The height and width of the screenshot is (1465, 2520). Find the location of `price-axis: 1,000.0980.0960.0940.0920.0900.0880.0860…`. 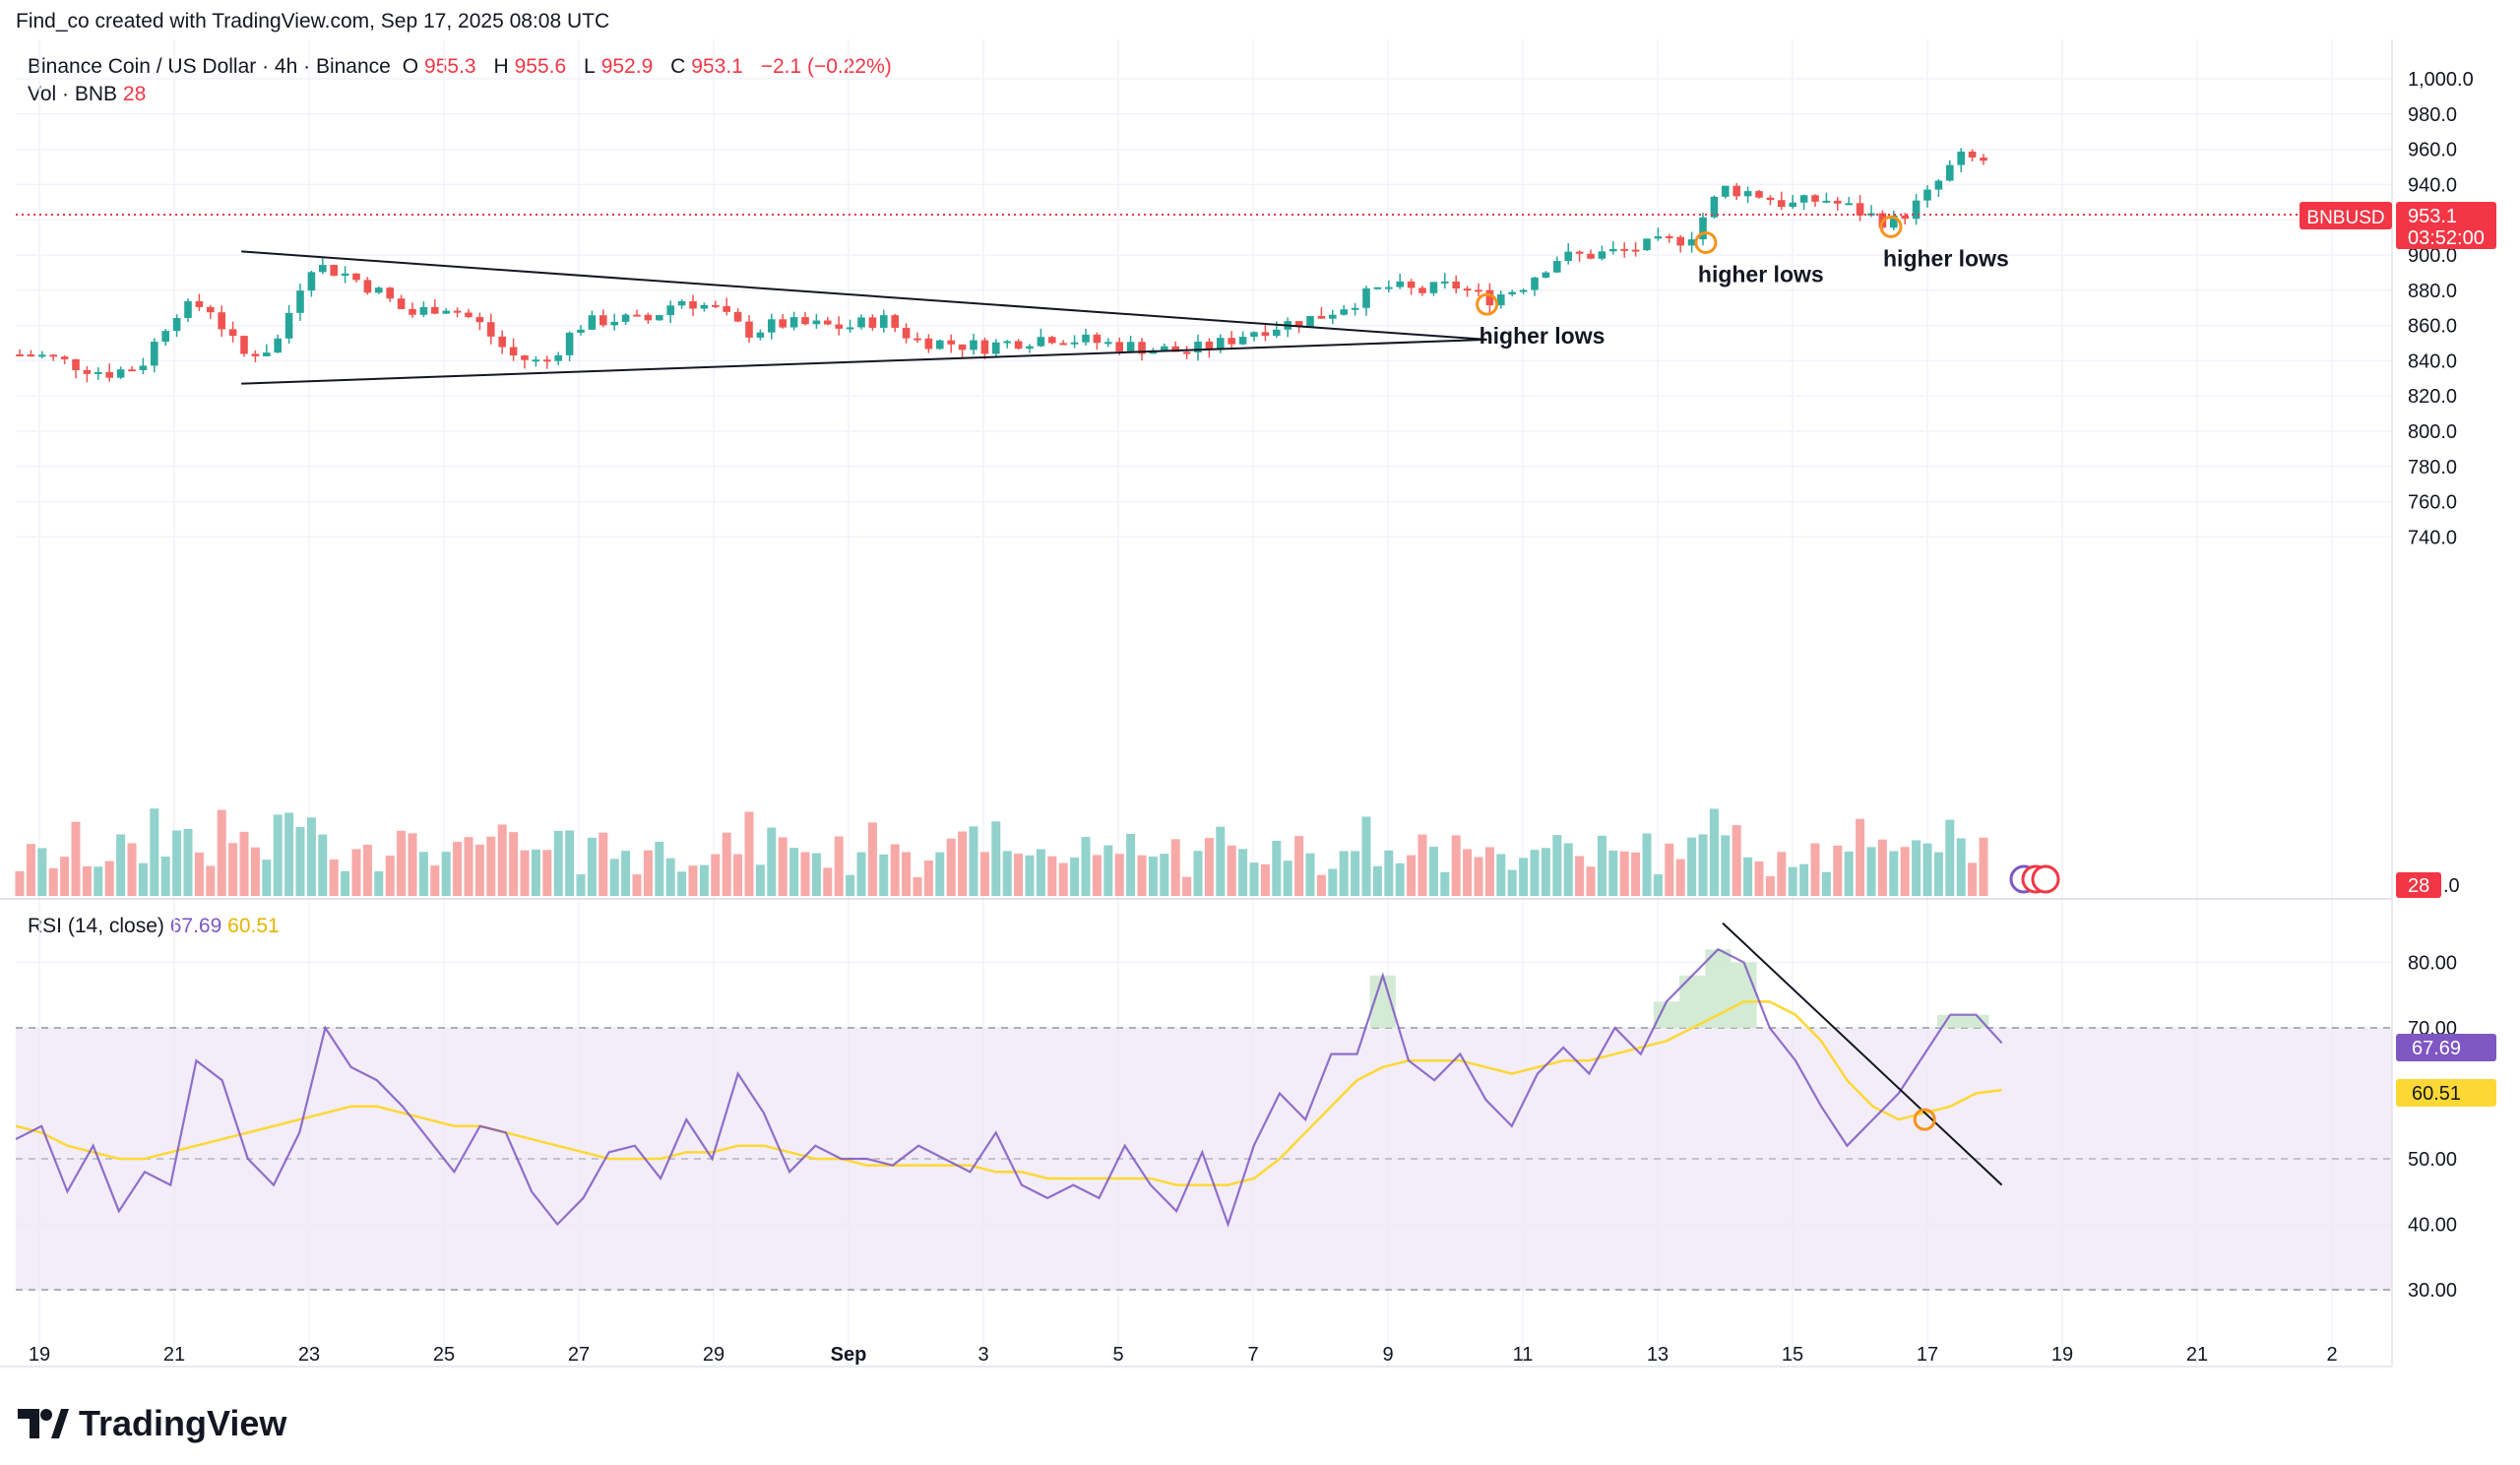

price-axis: 1,000.0980.0960.0940.0920.0900.0880.0860… is located at coordinates (2441, 308).